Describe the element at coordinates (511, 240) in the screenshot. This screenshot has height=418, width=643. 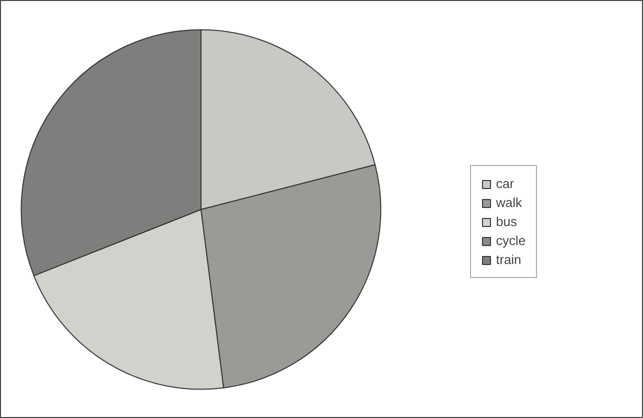
I see `legend-label: cycle` at that location.